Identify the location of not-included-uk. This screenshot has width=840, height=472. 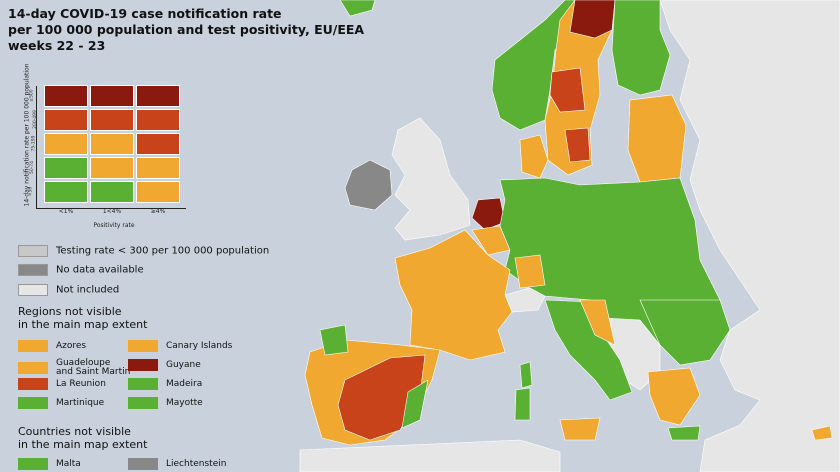
(431, 179).